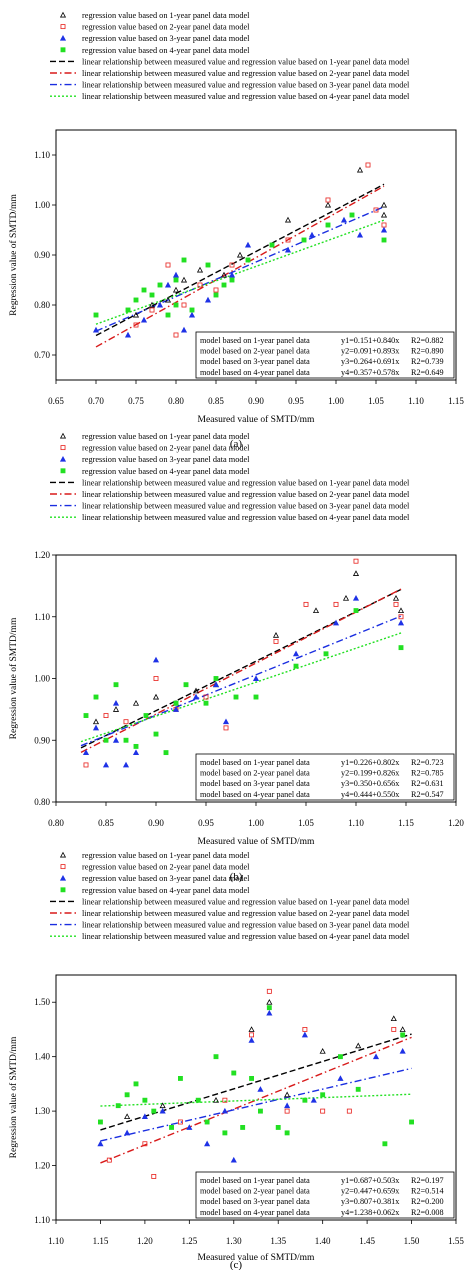  What do you see at coordinates (145, 1241) in the screenshot?
I see `x-tick-label: 1.20` at bounding box center [145, 1241].